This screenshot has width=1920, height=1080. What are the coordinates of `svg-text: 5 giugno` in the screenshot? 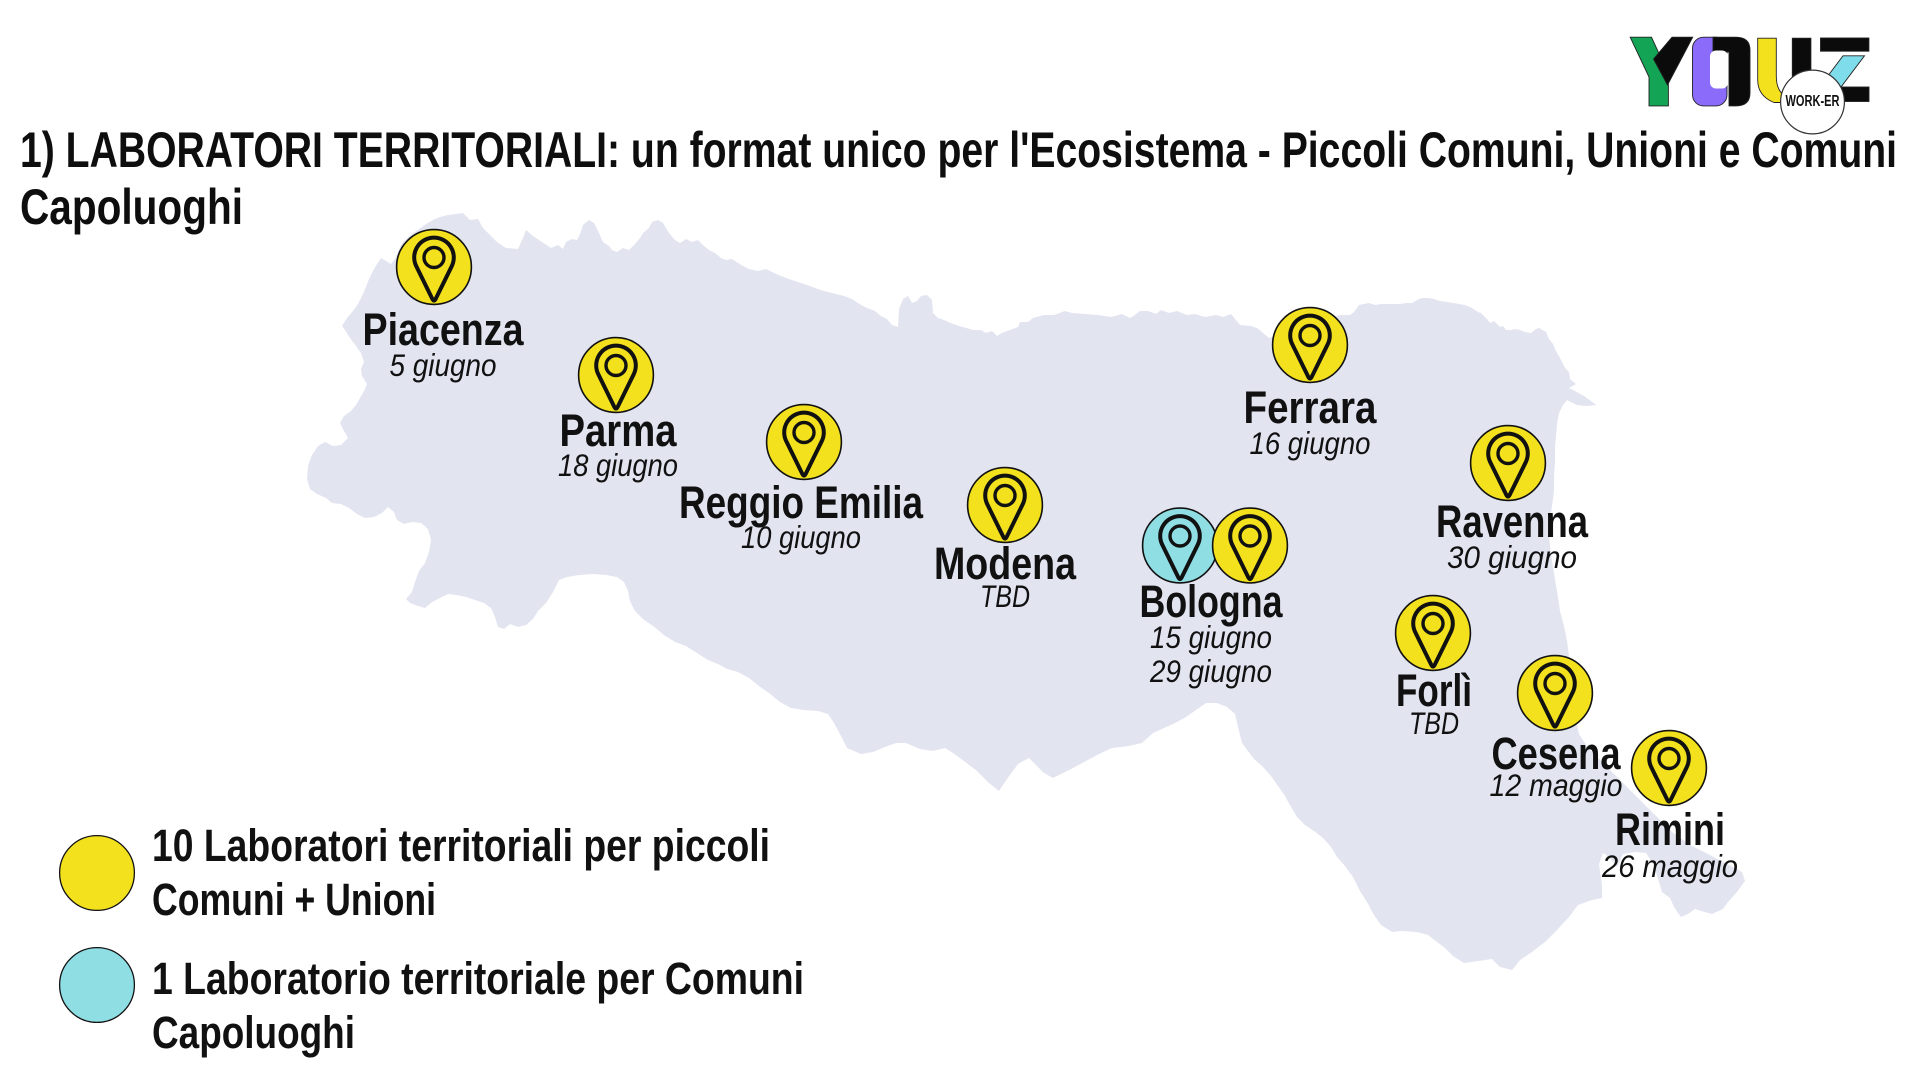 It's located at (443, 365).